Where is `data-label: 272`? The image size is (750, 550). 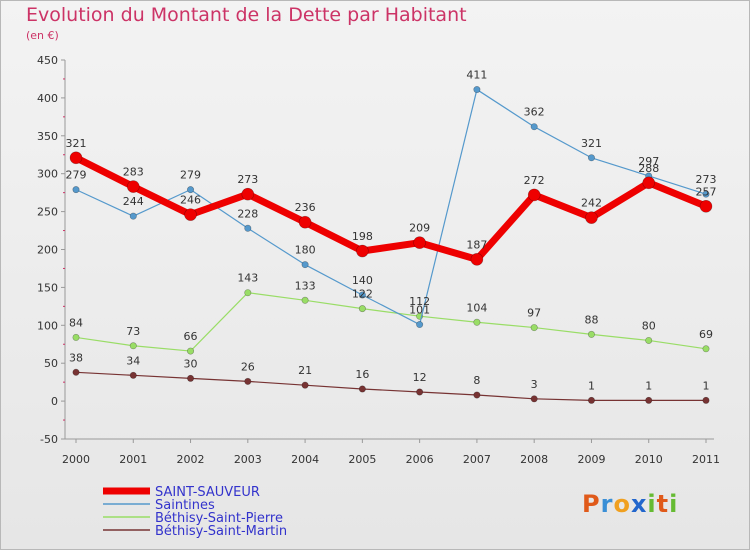 data-label: 272 is located at coordinates (534, 180).